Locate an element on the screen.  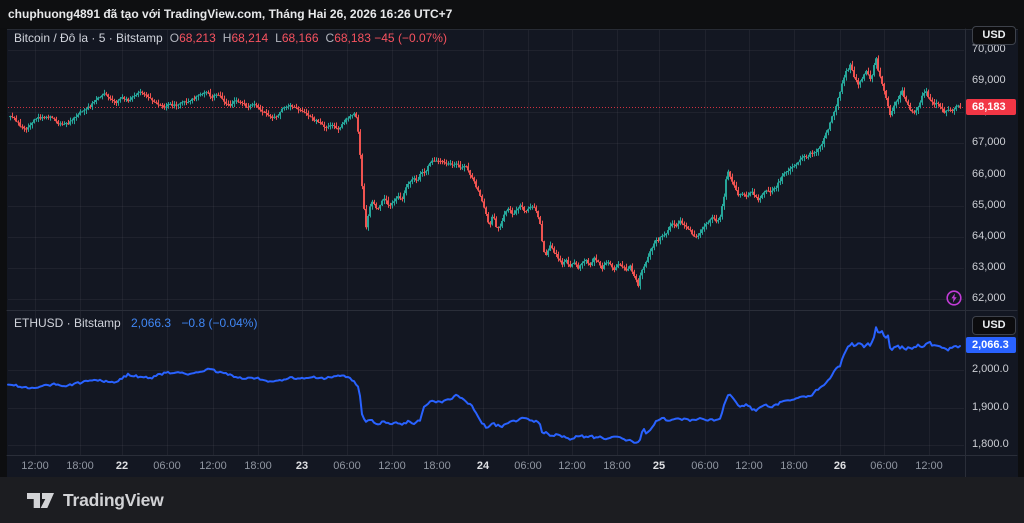
btc-ohlc-value: 68,166 is located at coordinates (300, 38).